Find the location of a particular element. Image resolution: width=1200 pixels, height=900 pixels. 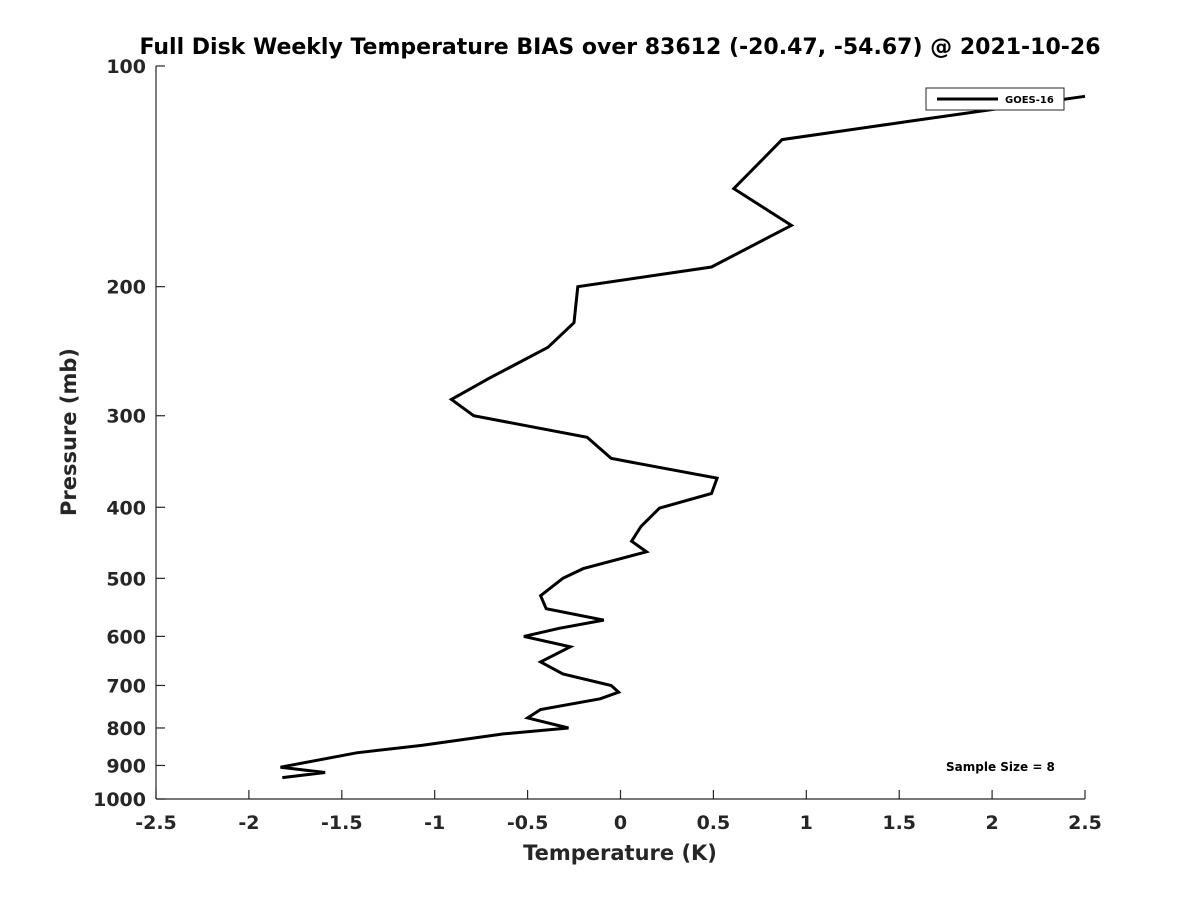

x-tick-label: 1 is located at coordinates (806, 823).